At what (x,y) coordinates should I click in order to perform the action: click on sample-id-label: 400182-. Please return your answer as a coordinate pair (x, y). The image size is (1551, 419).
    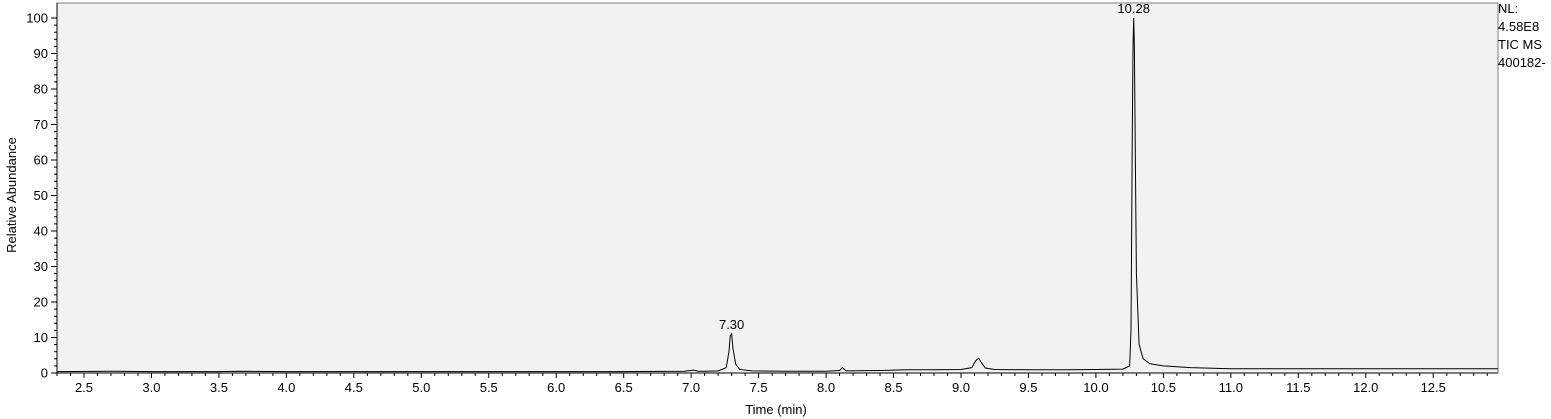
    Looking at the image, I should click on (1522, 62).